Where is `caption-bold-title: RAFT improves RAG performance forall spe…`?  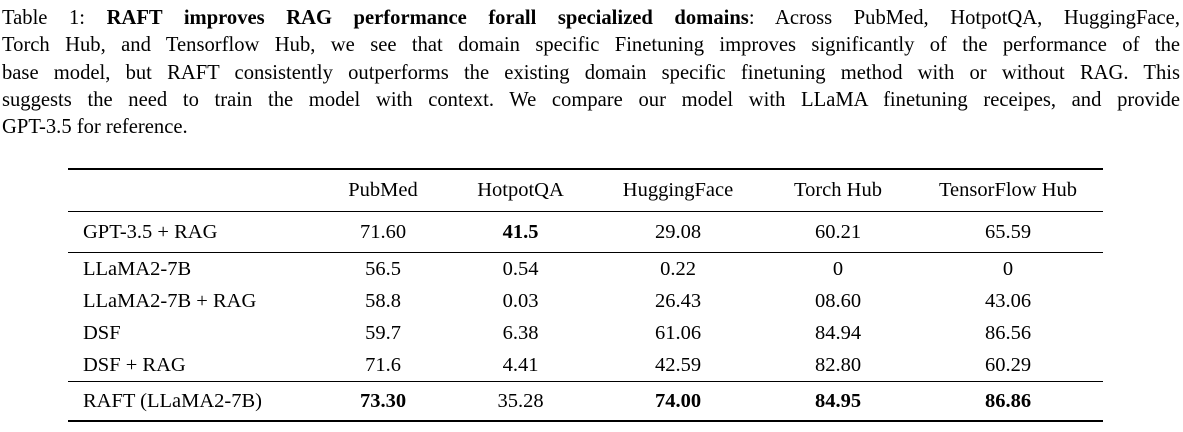
caption-bold-title: RAFT improves RAG performance forall spe… is located at coordinates (427, 18).